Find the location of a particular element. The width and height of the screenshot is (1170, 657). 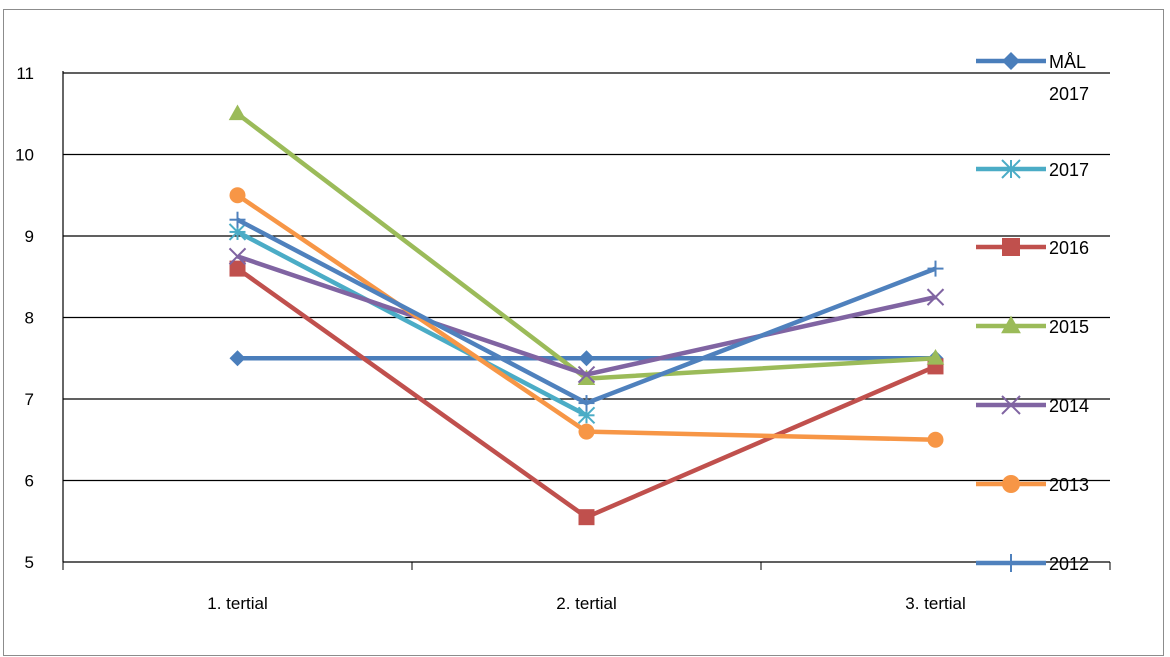

y-tick-label: 7 is located at coordinates (29, 399).